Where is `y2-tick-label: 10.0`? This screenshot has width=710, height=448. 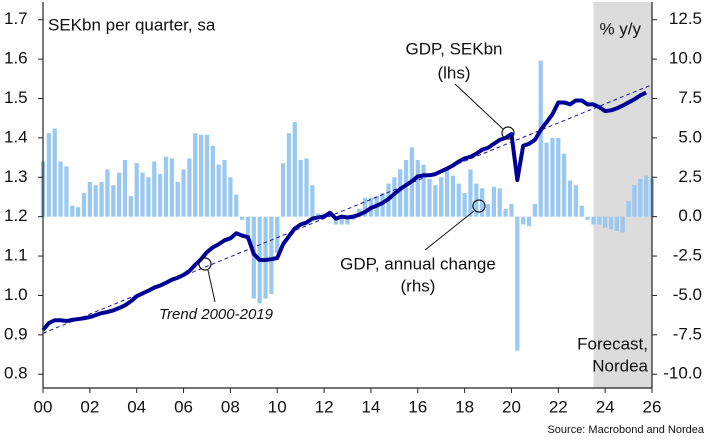
y2-tick-label: 10.0 is located at coordinates (685, 58).